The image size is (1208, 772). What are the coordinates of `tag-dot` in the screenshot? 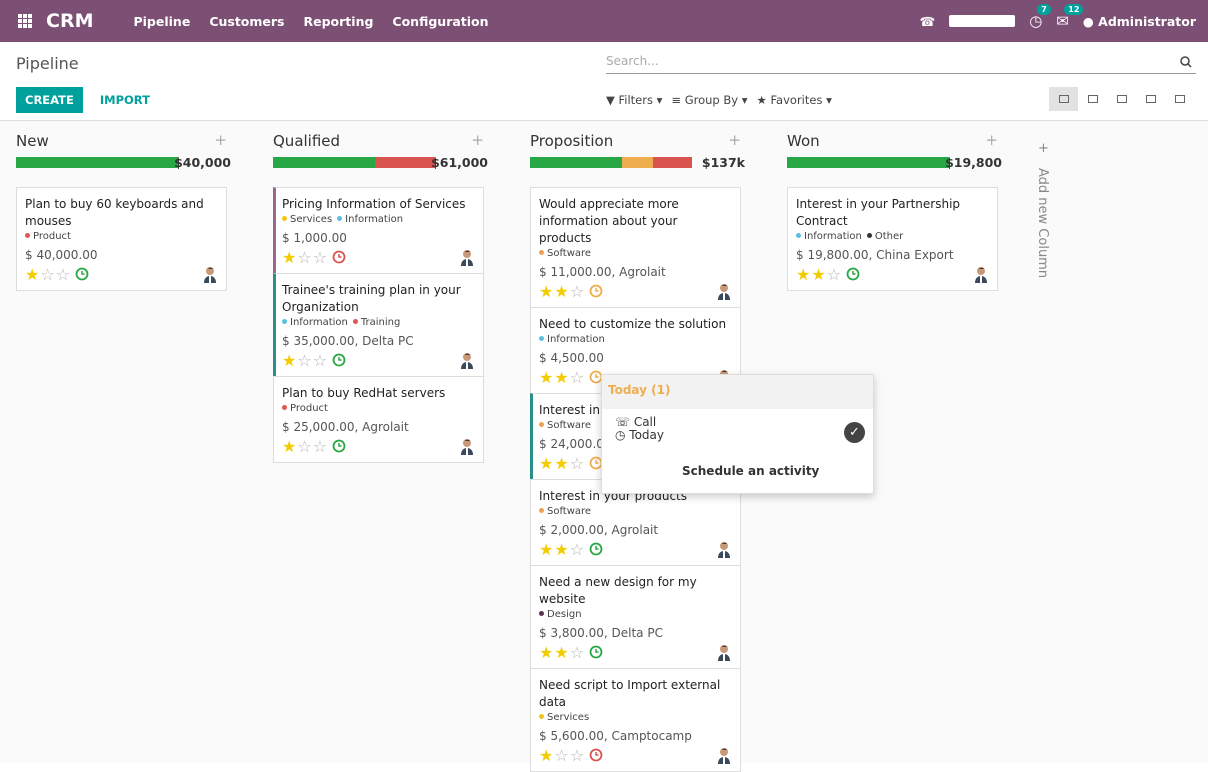 It's located at (869, 235).